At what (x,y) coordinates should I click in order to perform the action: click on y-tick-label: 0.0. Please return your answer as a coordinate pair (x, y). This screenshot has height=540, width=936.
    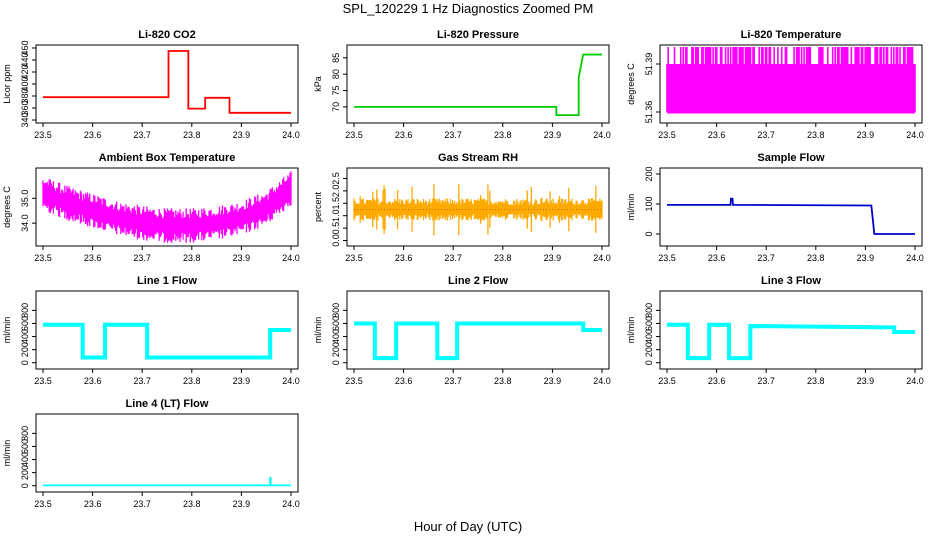
    Looking at the image, I should click on (336, 240).